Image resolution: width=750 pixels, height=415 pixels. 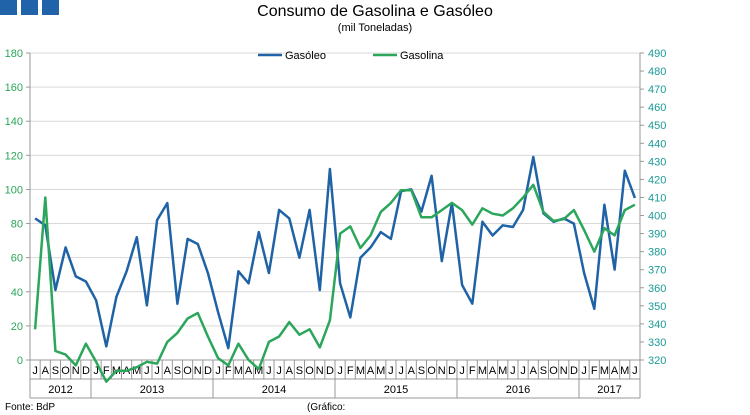 What do you see at coordinates (657, 72) in the screenshot?
I see `right-axis-tick-label: 480` at bounding box center [657, 72].